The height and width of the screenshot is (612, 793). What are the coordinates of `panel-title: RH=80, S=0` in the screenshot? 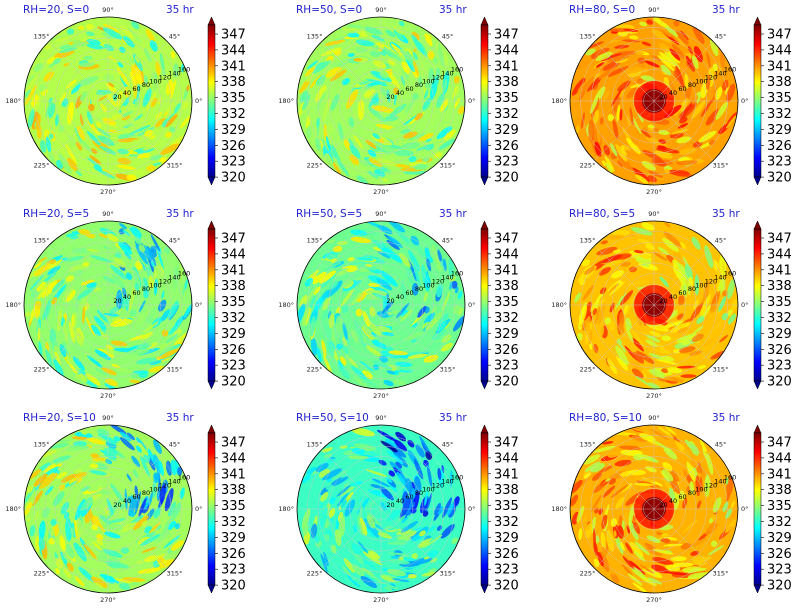 It's located at (602, 10).